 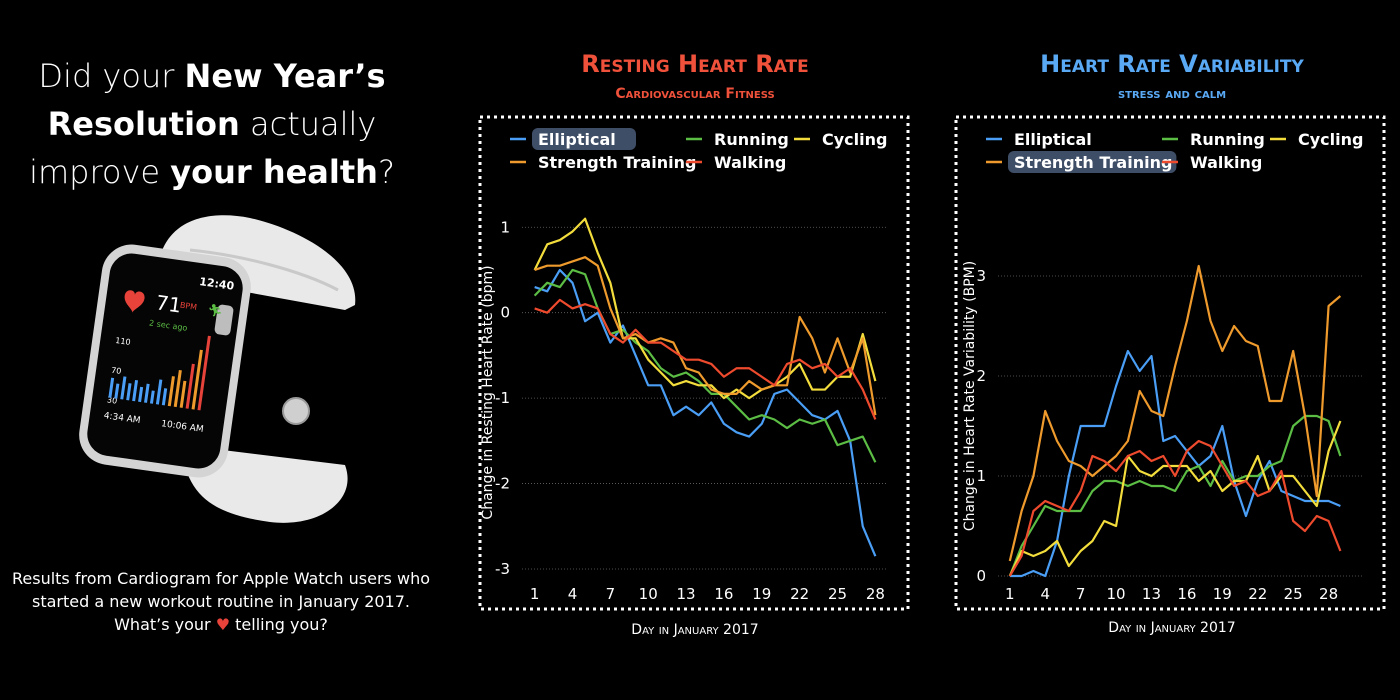 What do you see at coordinates (159, 373) in the screenshot?
I see `watch-cardiogram` at bounding box center [159, 373].